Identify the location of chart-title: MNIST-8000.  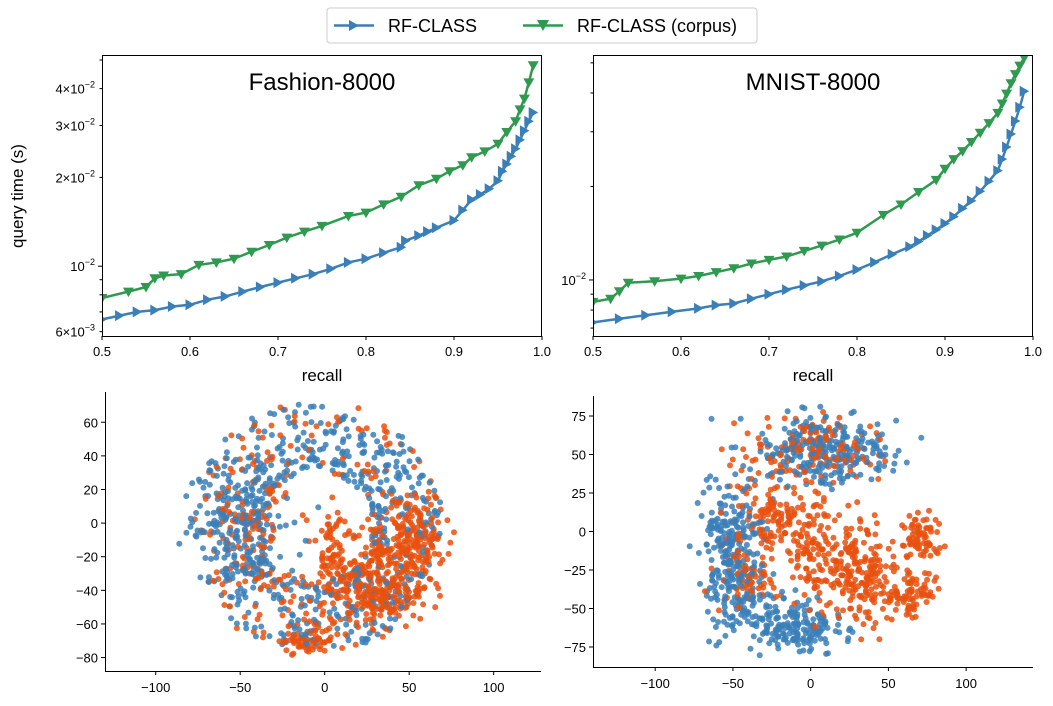
(813, 82).